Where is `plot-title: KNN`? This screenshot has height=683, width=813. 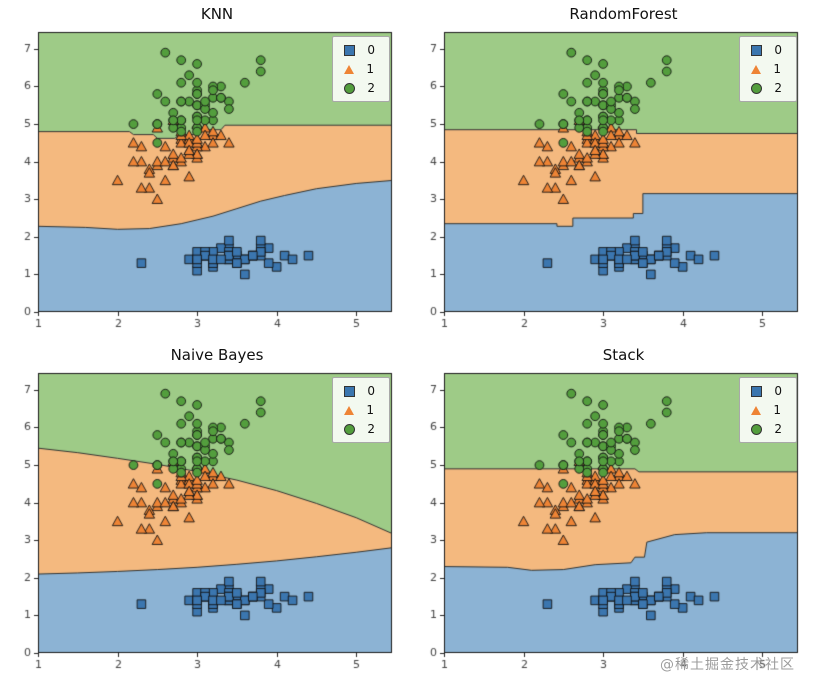
plot-title: KNN is located at coordinates (217, 14).